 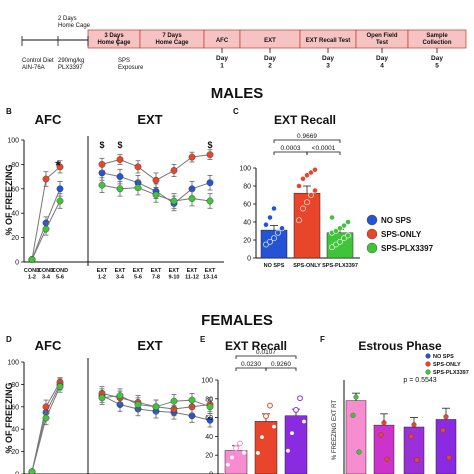 I want to click on bracket-p-value: 0.0107, so click(x=266, y=352).